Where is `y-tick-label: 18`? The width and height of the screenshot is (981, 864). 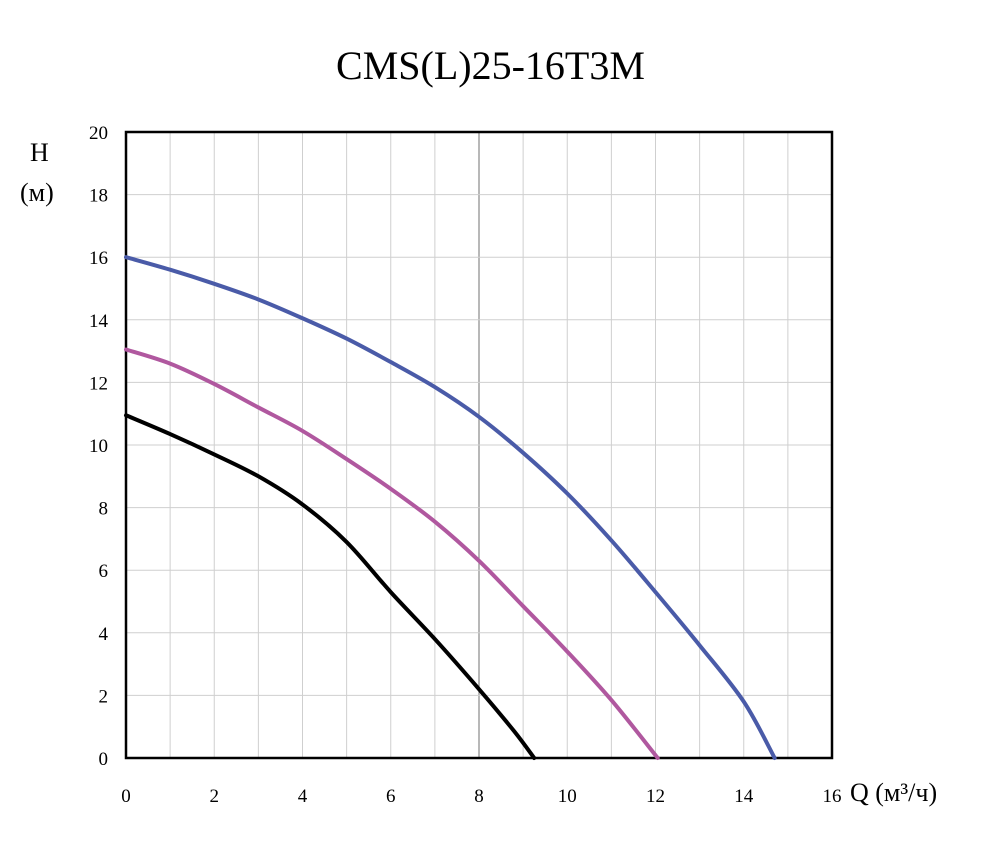 y-tick-label: 18 is located at coordinates (98, 196).